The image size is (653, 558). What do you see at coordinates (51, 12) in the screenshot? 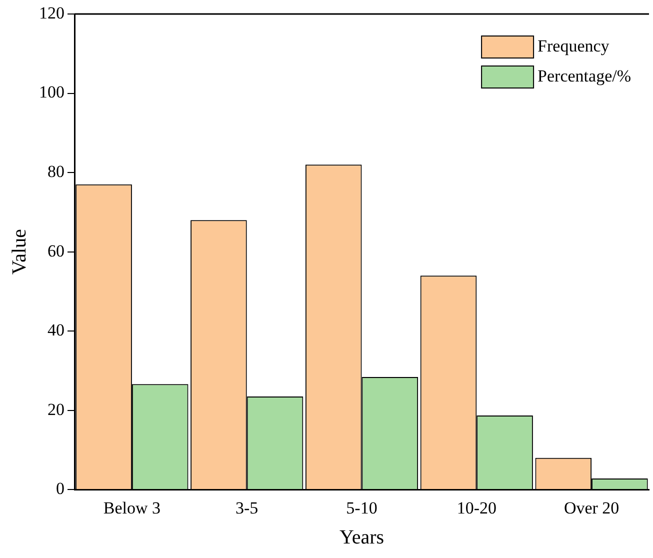
I see `y-tick-label: 120` at bounding box center [51, 12].